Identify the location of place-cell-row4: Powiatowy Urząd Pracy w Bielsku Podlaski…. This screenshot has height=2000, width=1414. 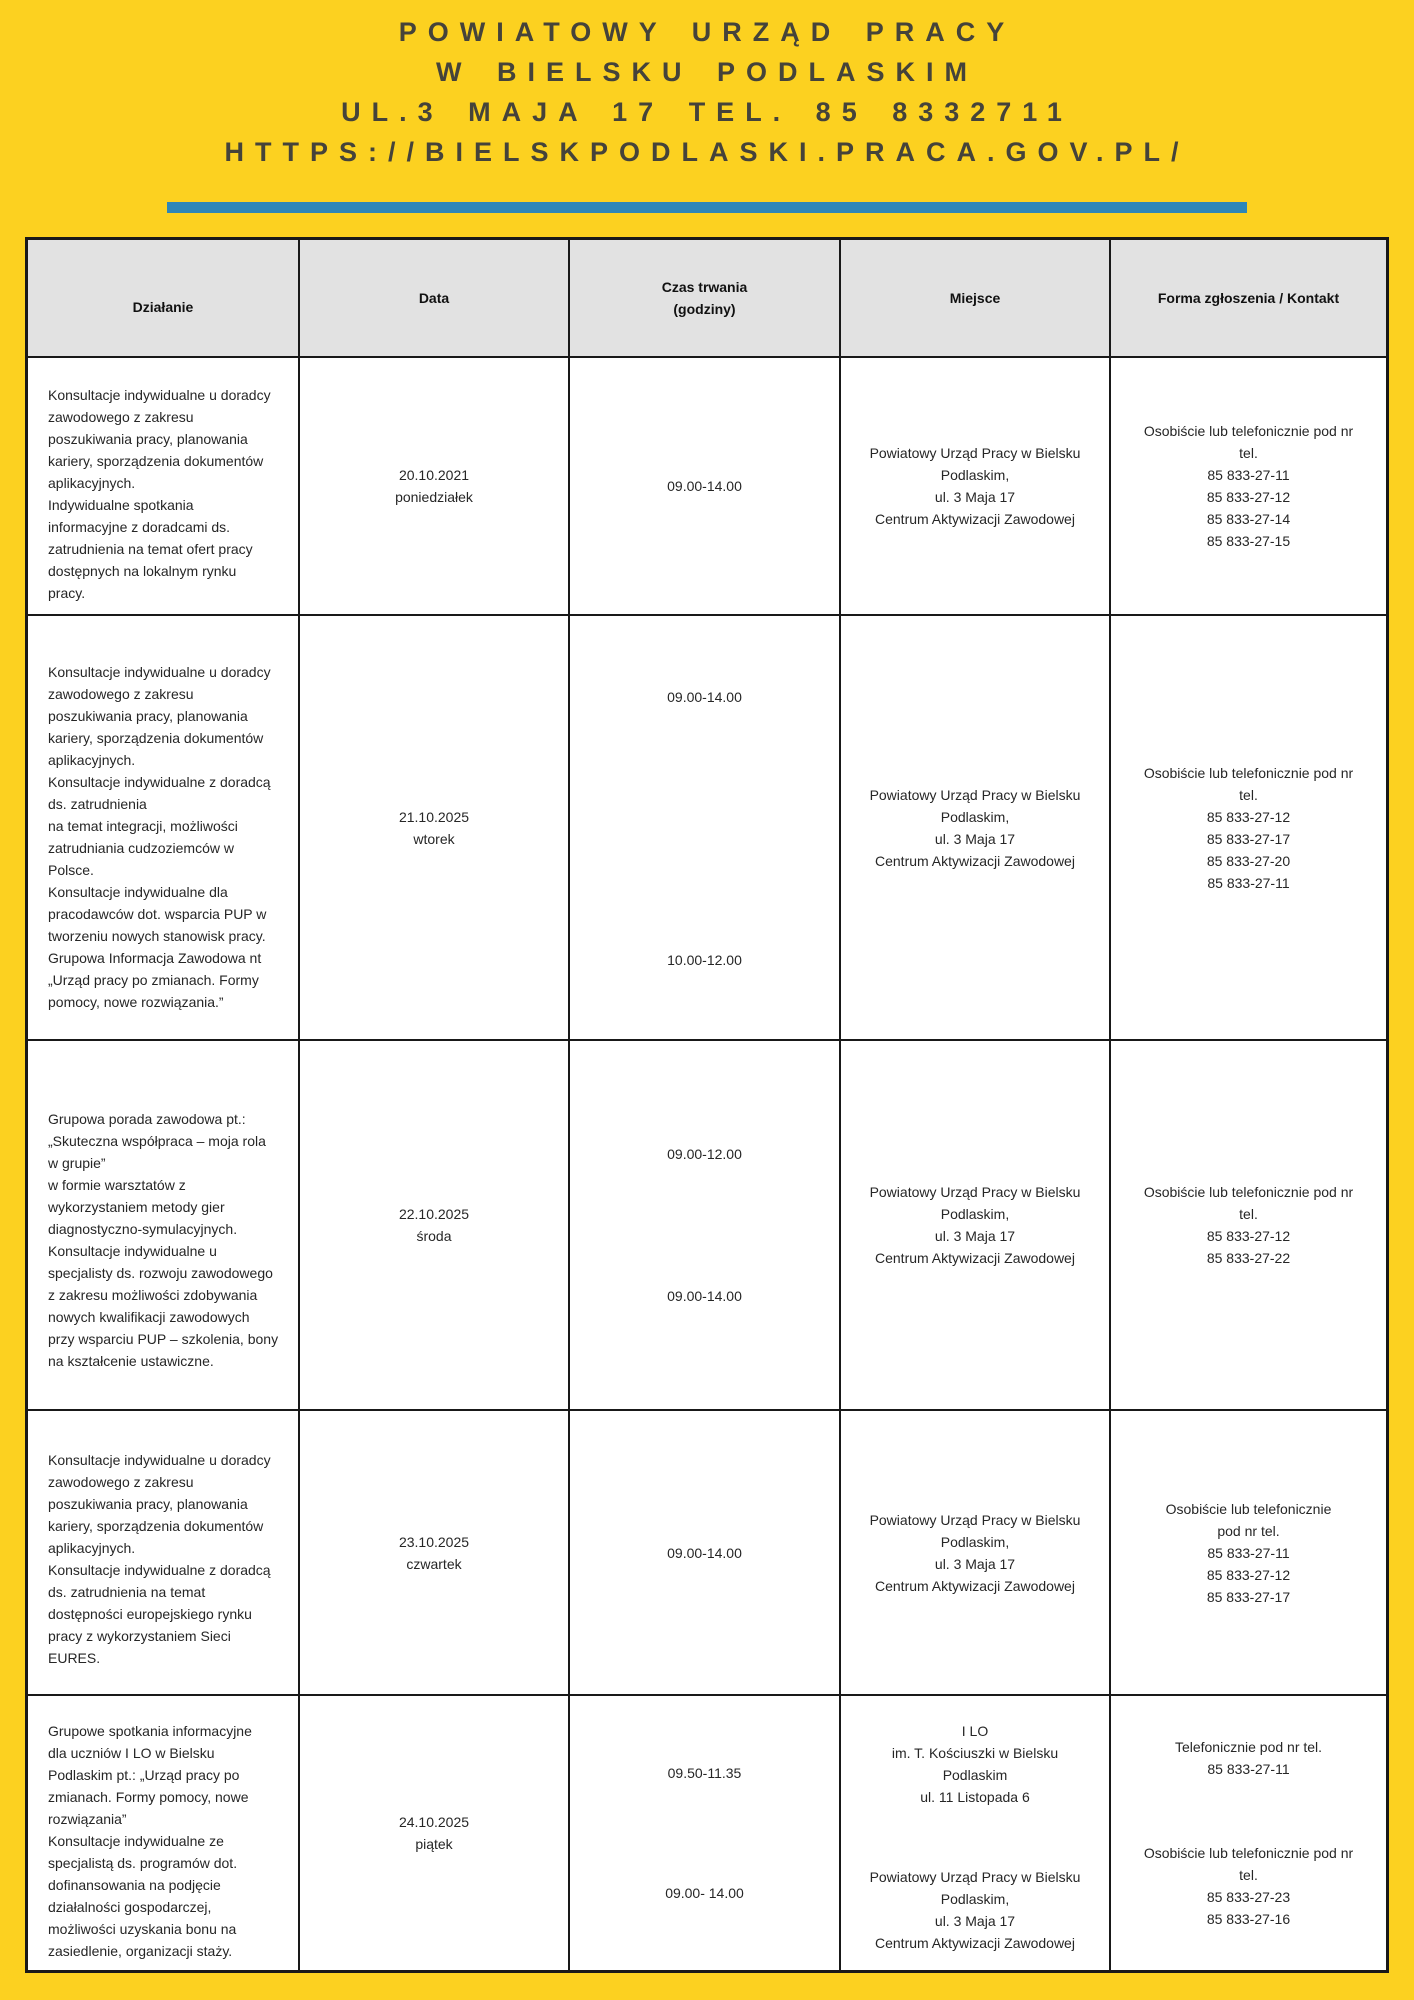
(976, 1553).